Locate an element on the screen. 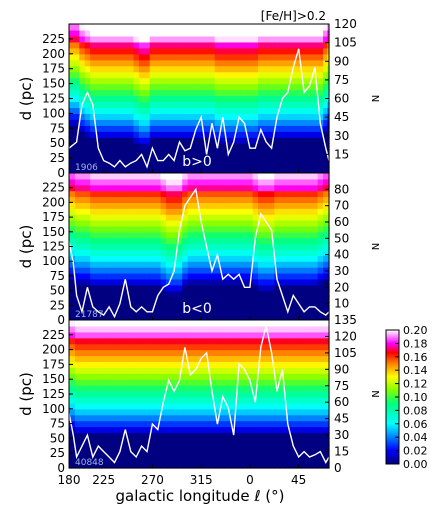  n-tick-label: 30 is located at coordinates (341, 435).